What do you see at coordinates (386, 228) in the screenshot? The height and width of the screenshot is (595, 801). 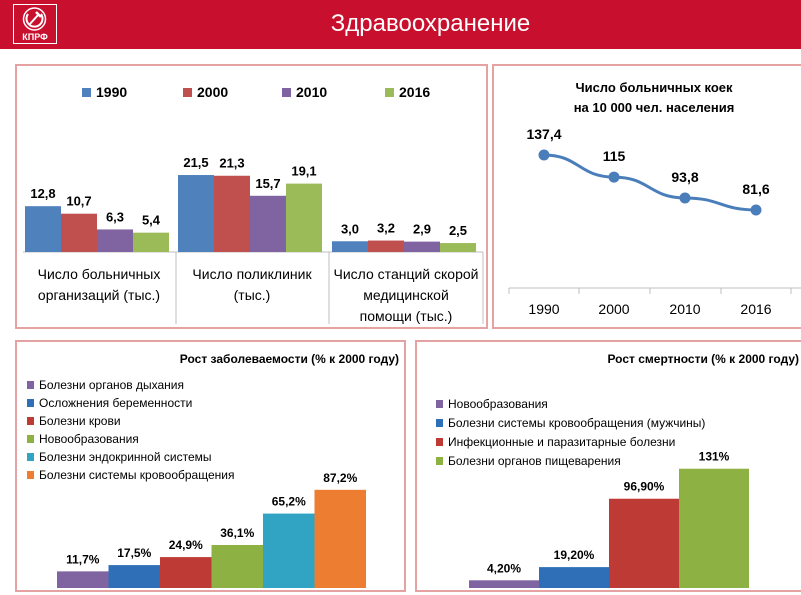 I see `data-label-2000-cat2: 3,2` at bounding box center [386, 228].